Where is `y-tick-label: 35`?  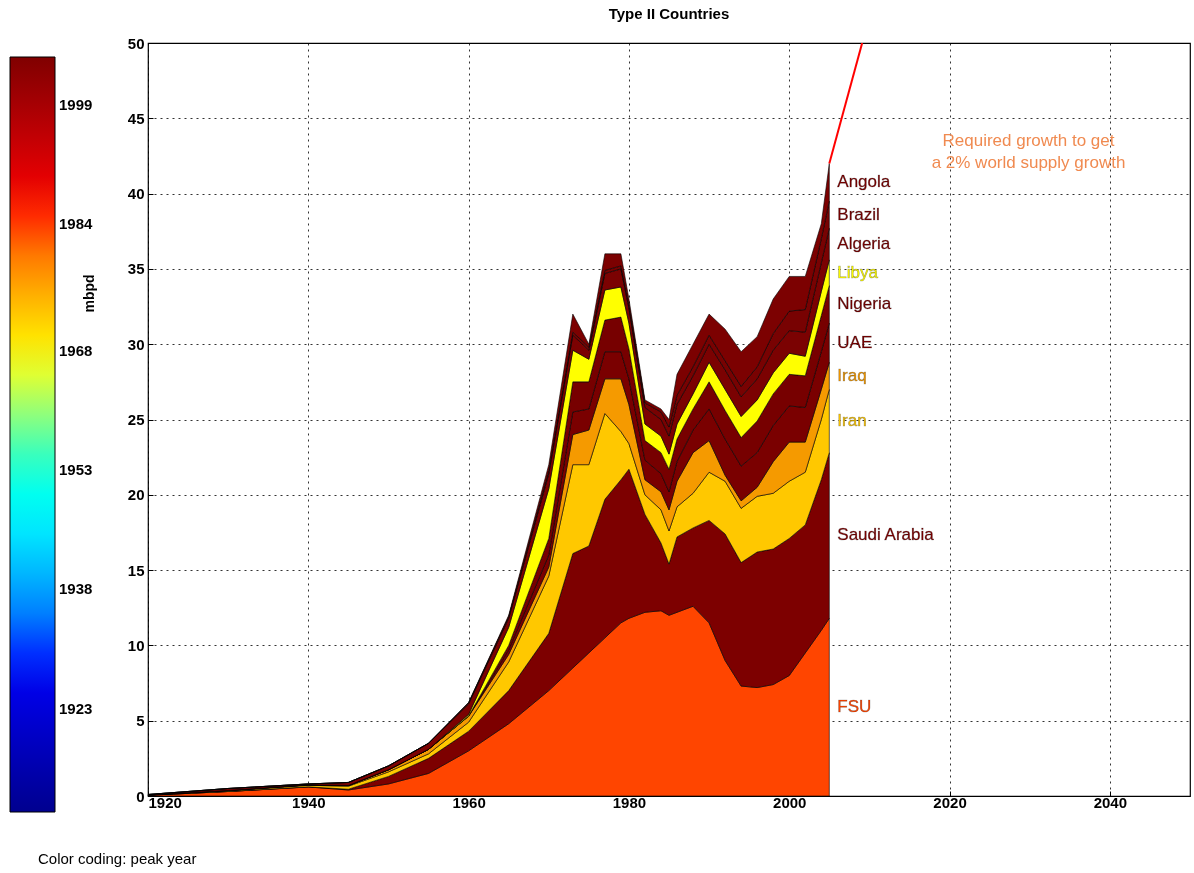
y-tick-label: 35 is located at coordinates (136, 269).